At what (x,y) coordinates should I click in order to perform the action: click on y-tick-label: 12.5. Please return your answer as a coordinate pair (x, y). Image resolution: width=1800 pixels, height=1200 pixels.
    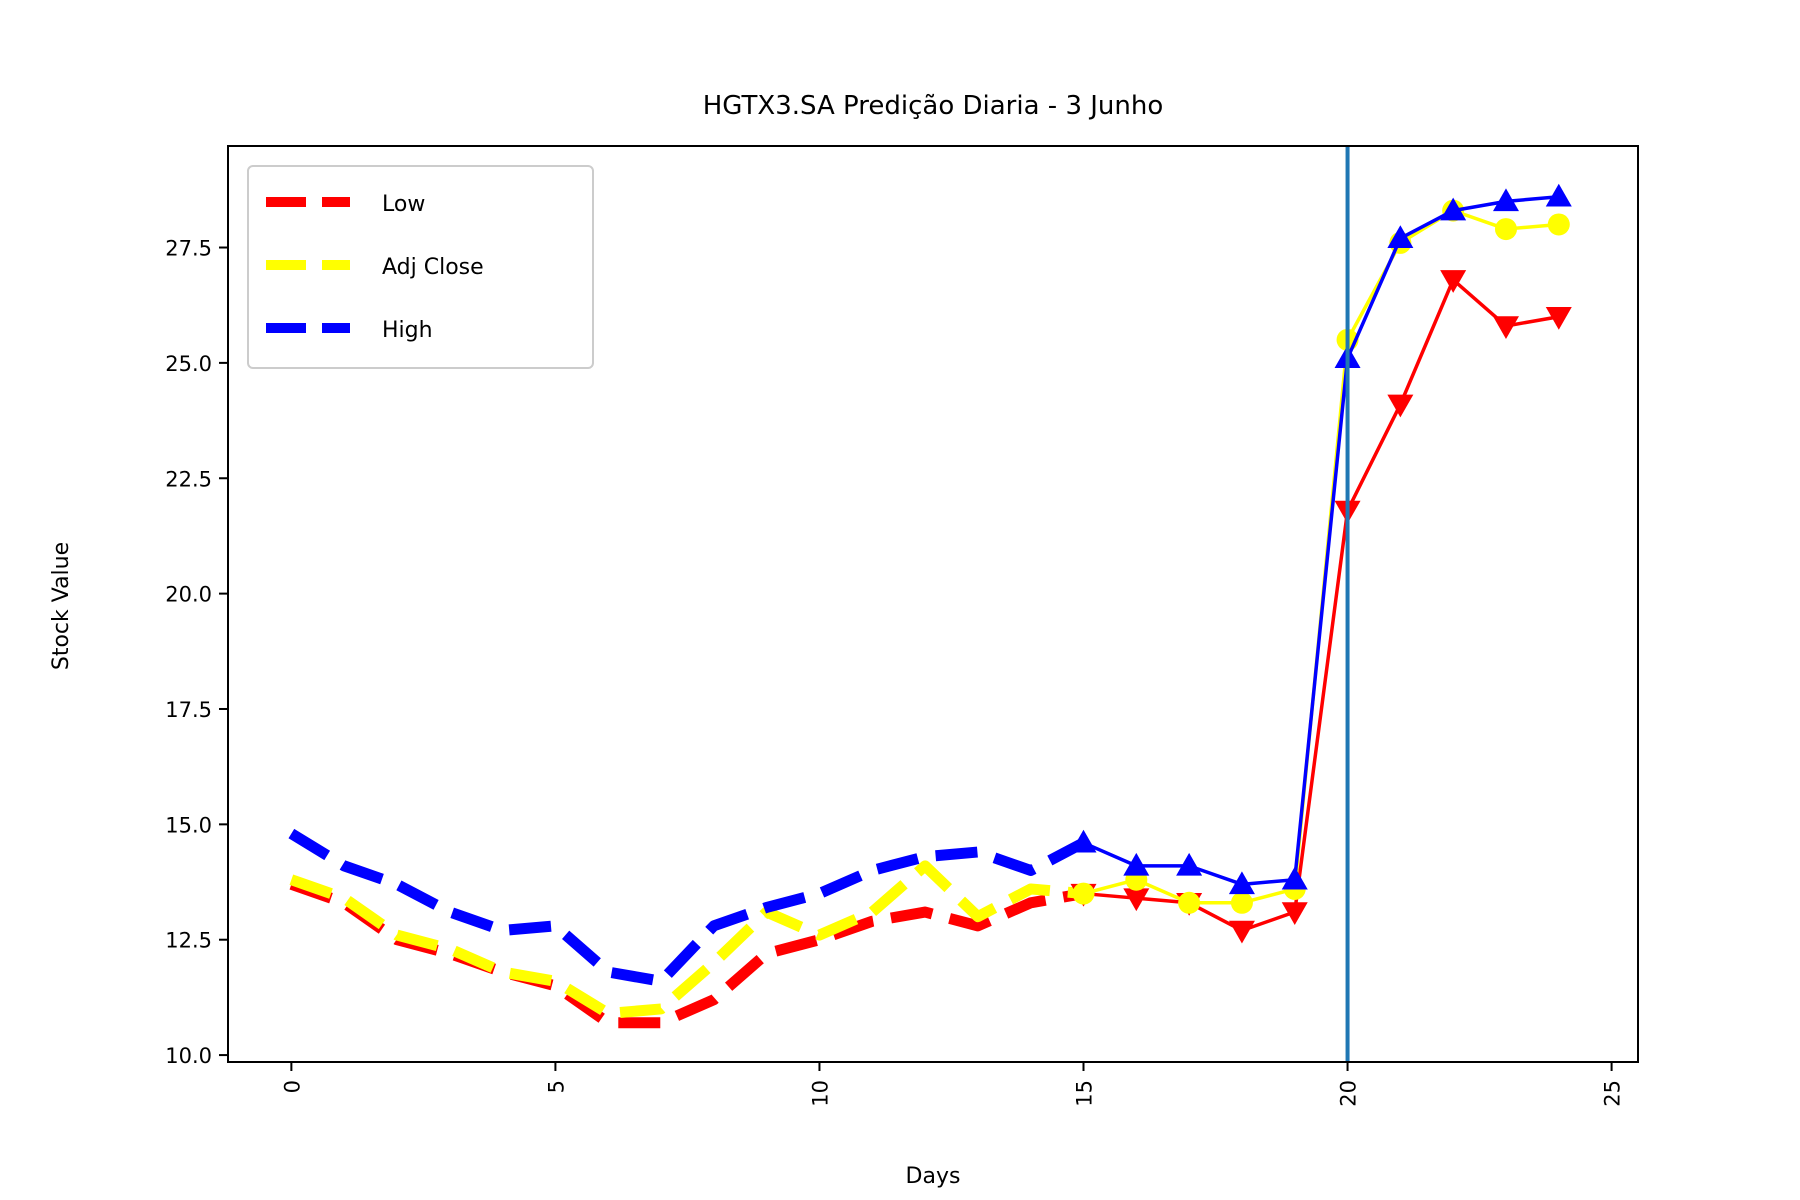
    Looking at the image, I should click on (188, 941).